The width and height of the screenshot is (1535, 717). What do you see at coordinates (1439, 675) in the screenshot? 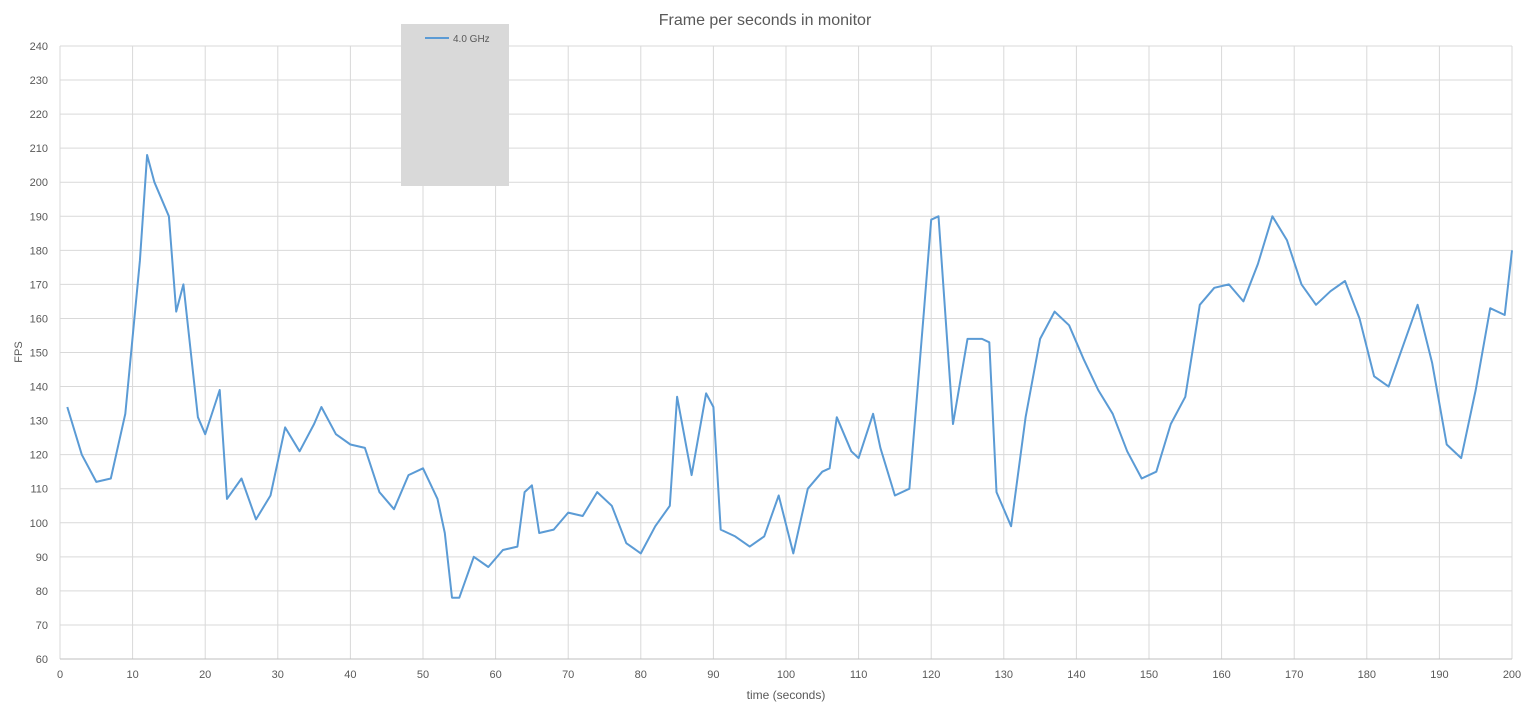
I see `x-tick-label: 190` at bounding box center [1439, 675].